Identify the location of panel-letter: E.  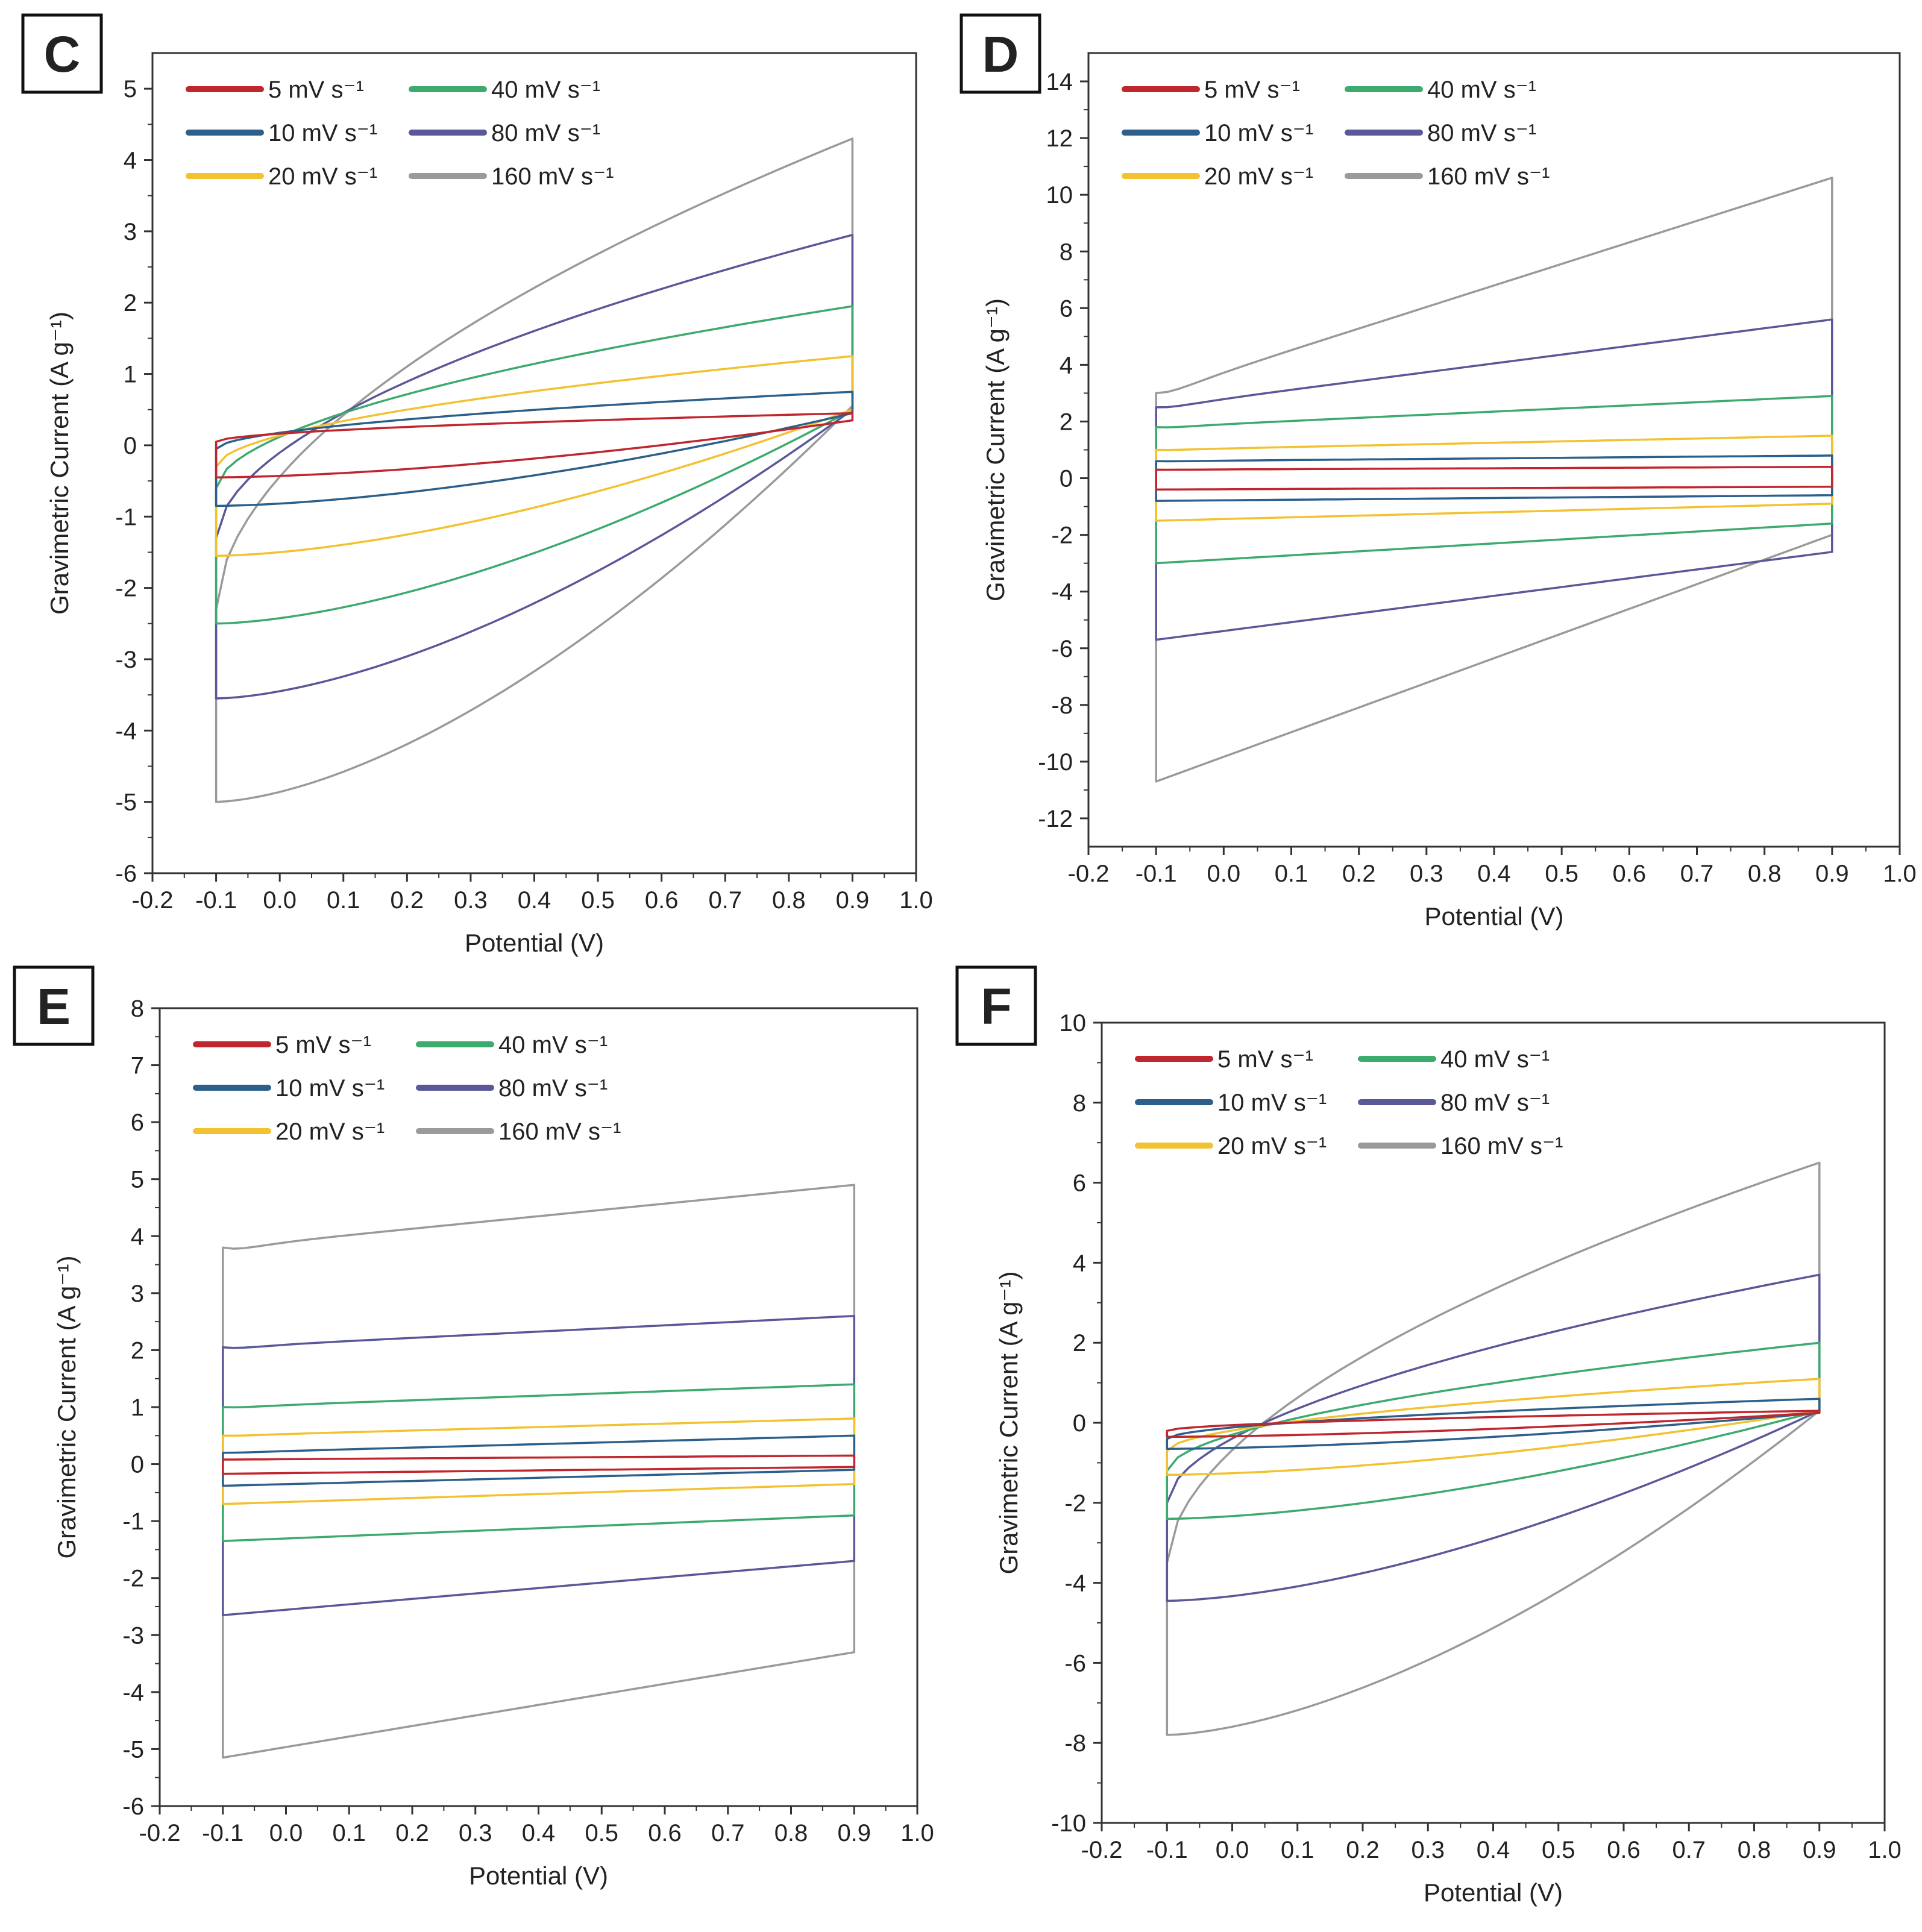
(54, 1006).